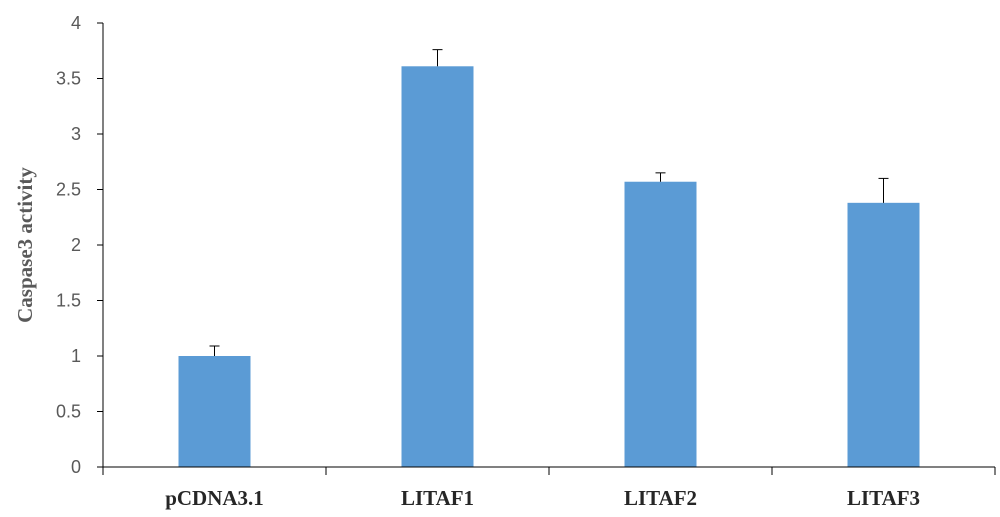  I want to click on y-axis-title: Caspase3 activity, so click(25, 245).